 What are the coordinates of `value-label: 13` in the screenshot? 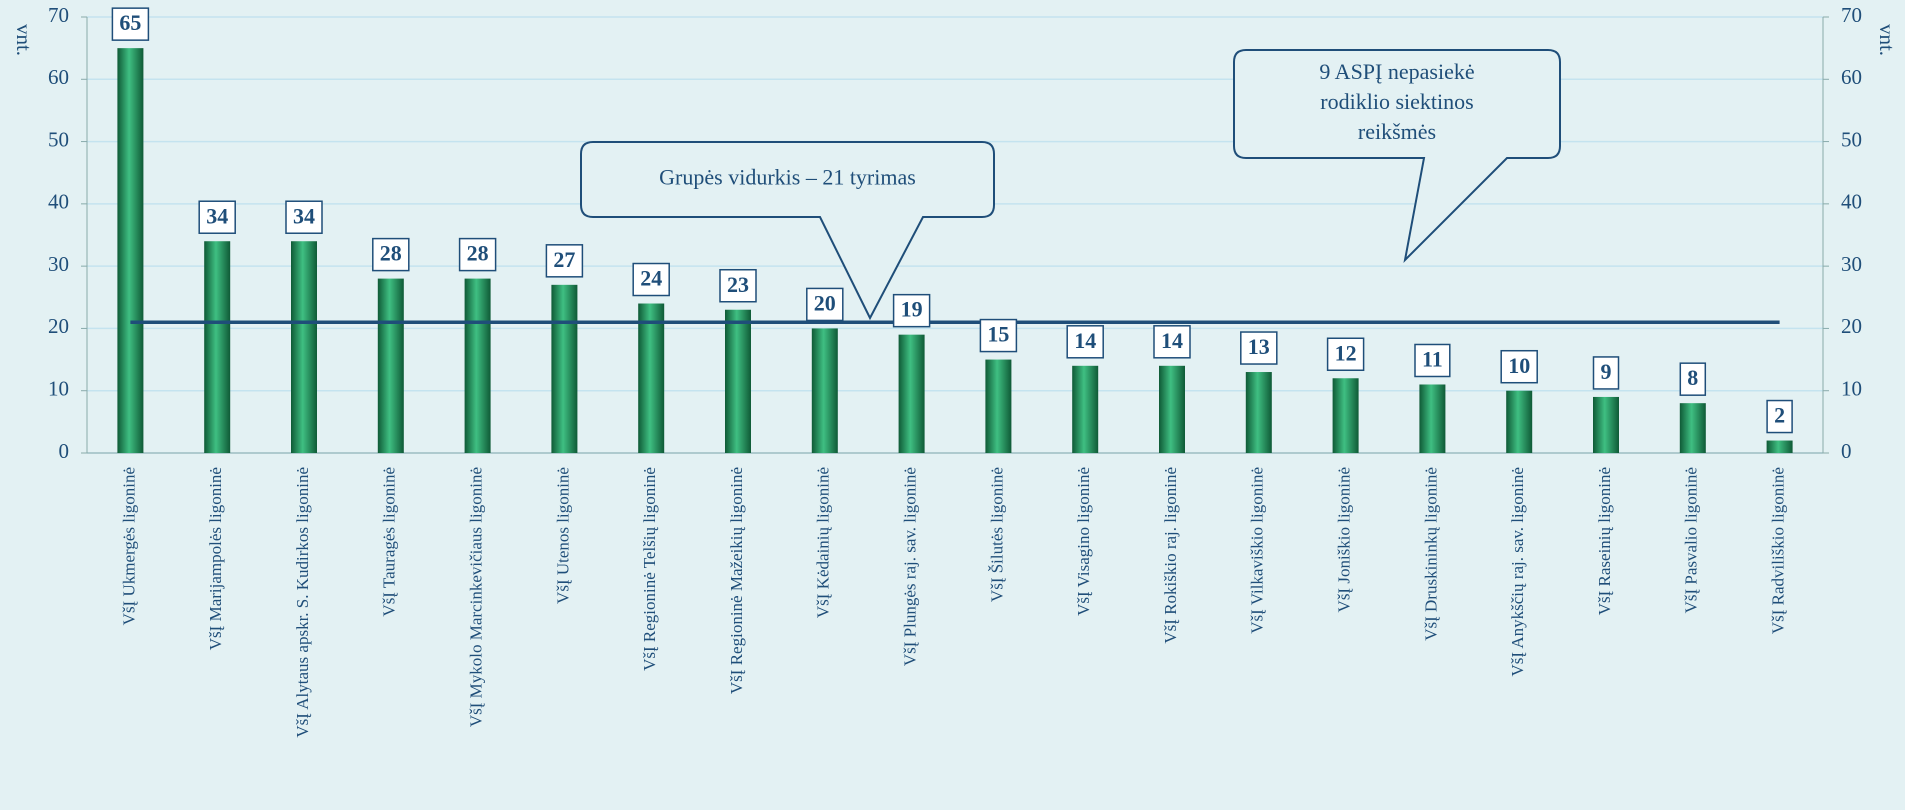 It's located at (1259, 346).